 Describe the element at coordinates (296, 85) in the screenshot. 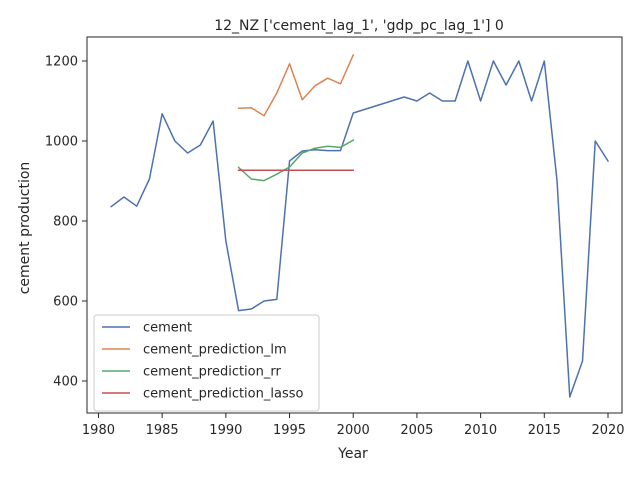

I see `series-line-cement_prediction_lm` at that location.